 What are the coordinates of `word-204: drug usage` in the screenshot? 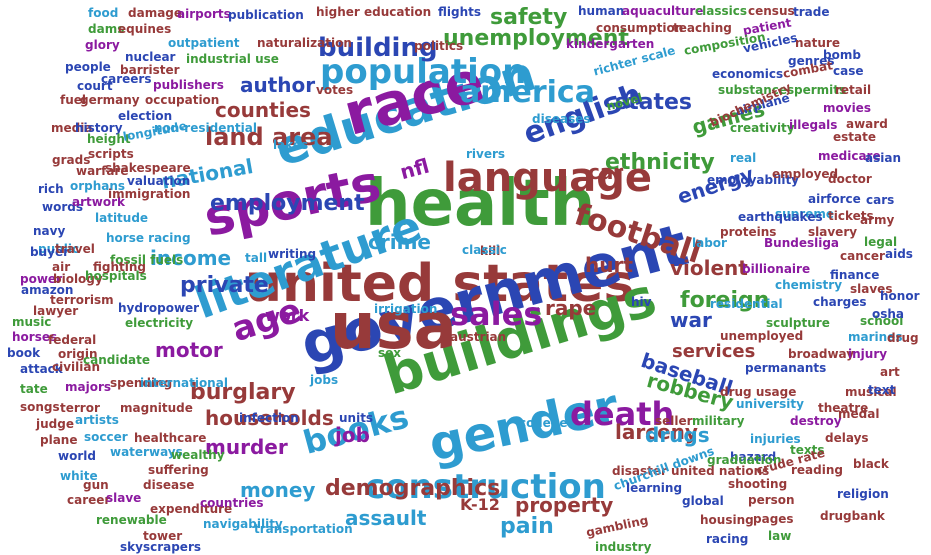 It's located at (758, 392).